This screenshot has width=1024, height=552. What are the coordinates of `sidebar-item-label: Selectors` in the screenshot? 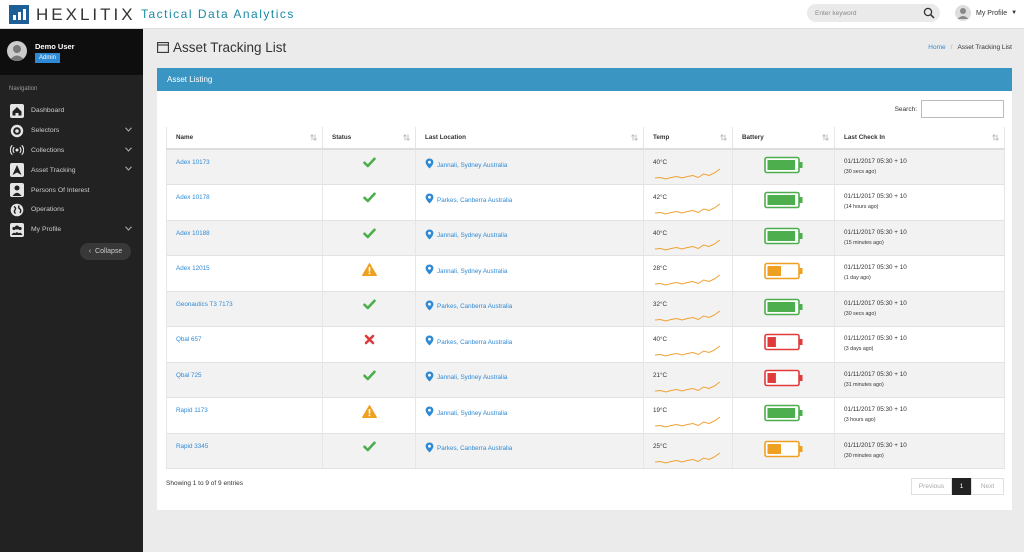 It's located at (45, 131).